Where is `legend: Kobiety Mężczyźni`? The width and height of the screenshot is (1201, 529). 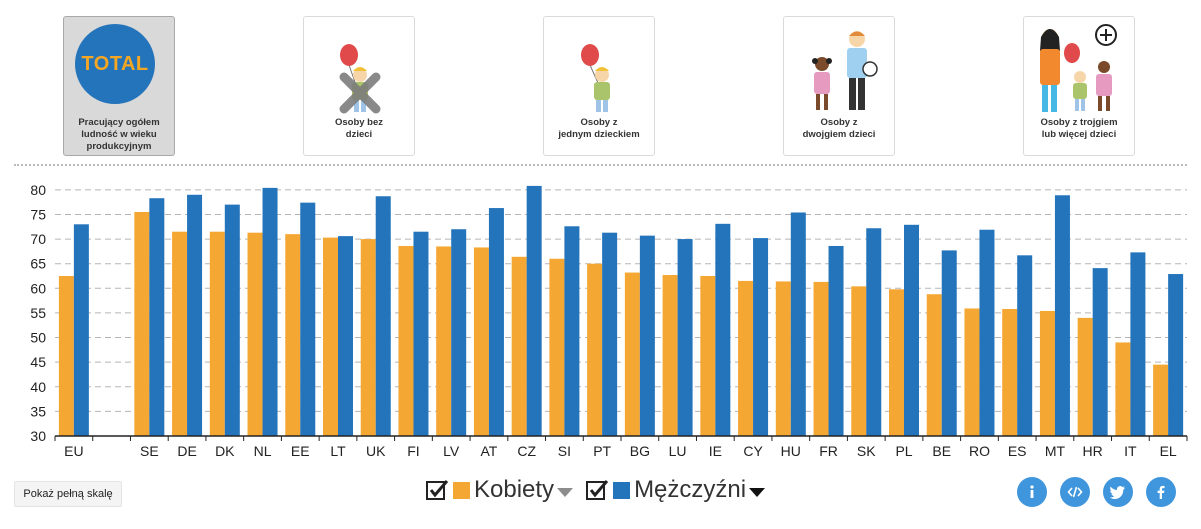 legend: Kobiety Mężczyźni is located at coordinates (595, 490).